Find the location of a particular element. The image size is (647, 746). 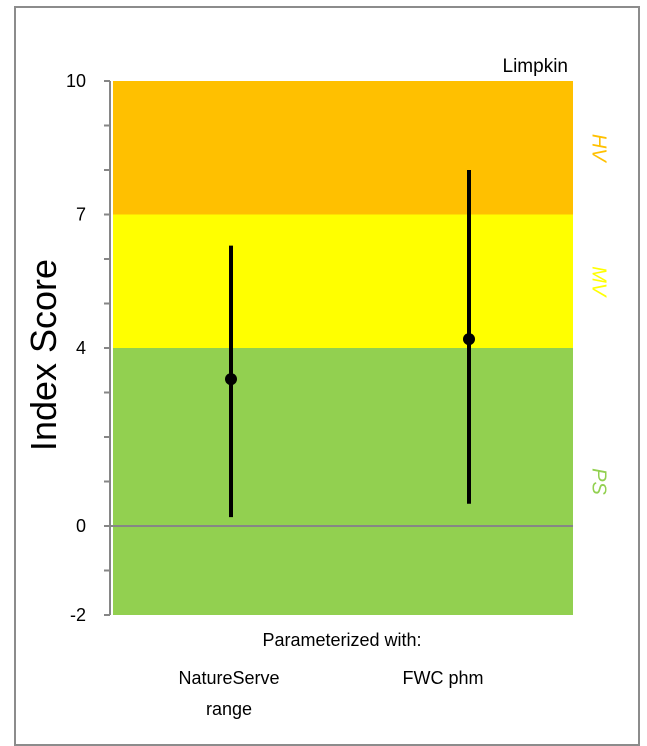

y-tick-label: 7 is located at coordinates (81, 215).